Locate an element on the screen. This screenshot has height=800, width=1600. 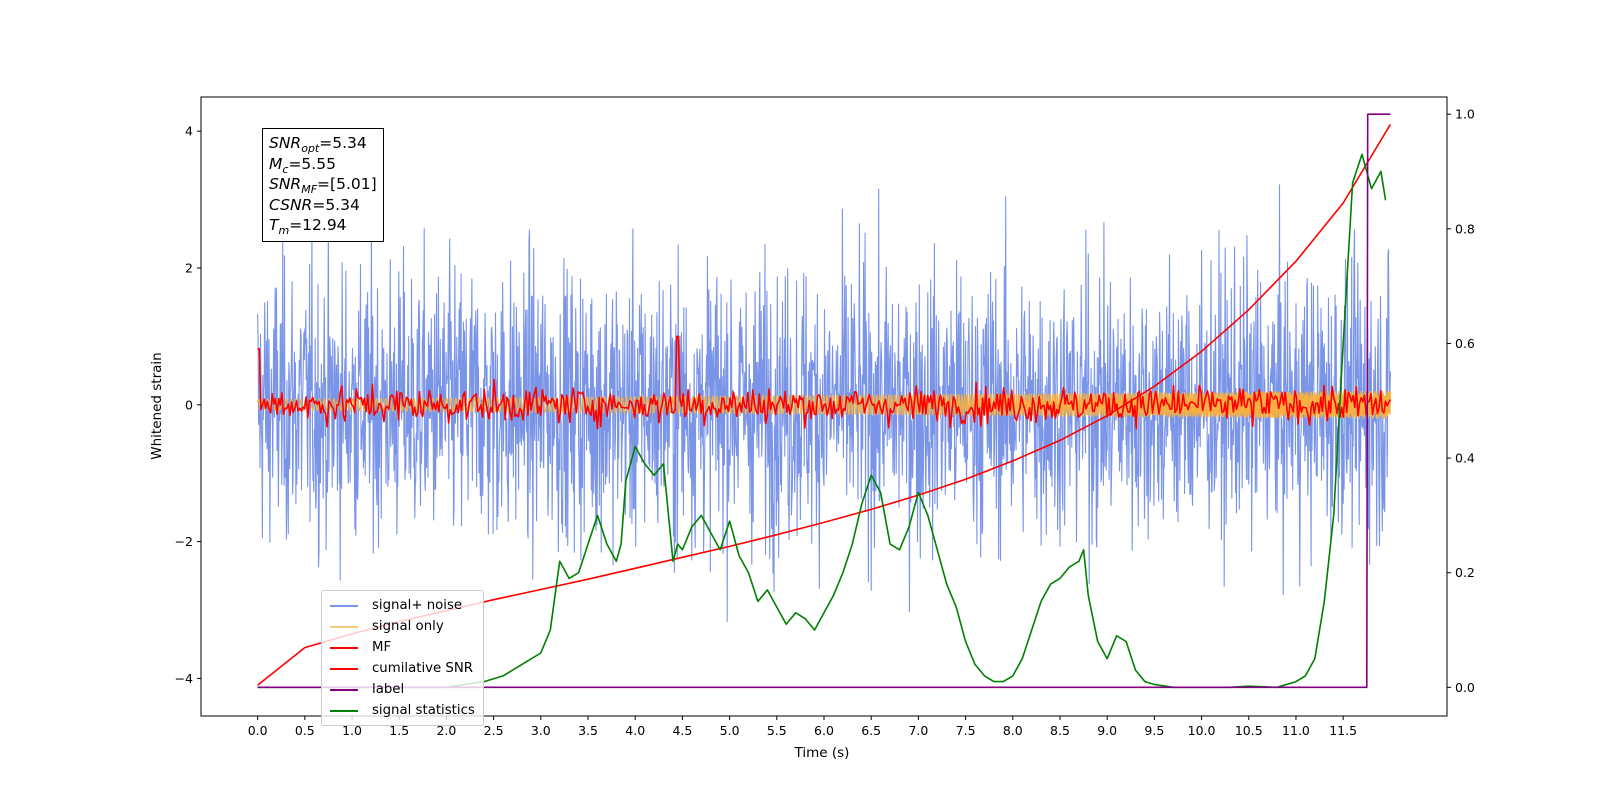
legend-label: signal statistics is located at coordinates (423, 710).